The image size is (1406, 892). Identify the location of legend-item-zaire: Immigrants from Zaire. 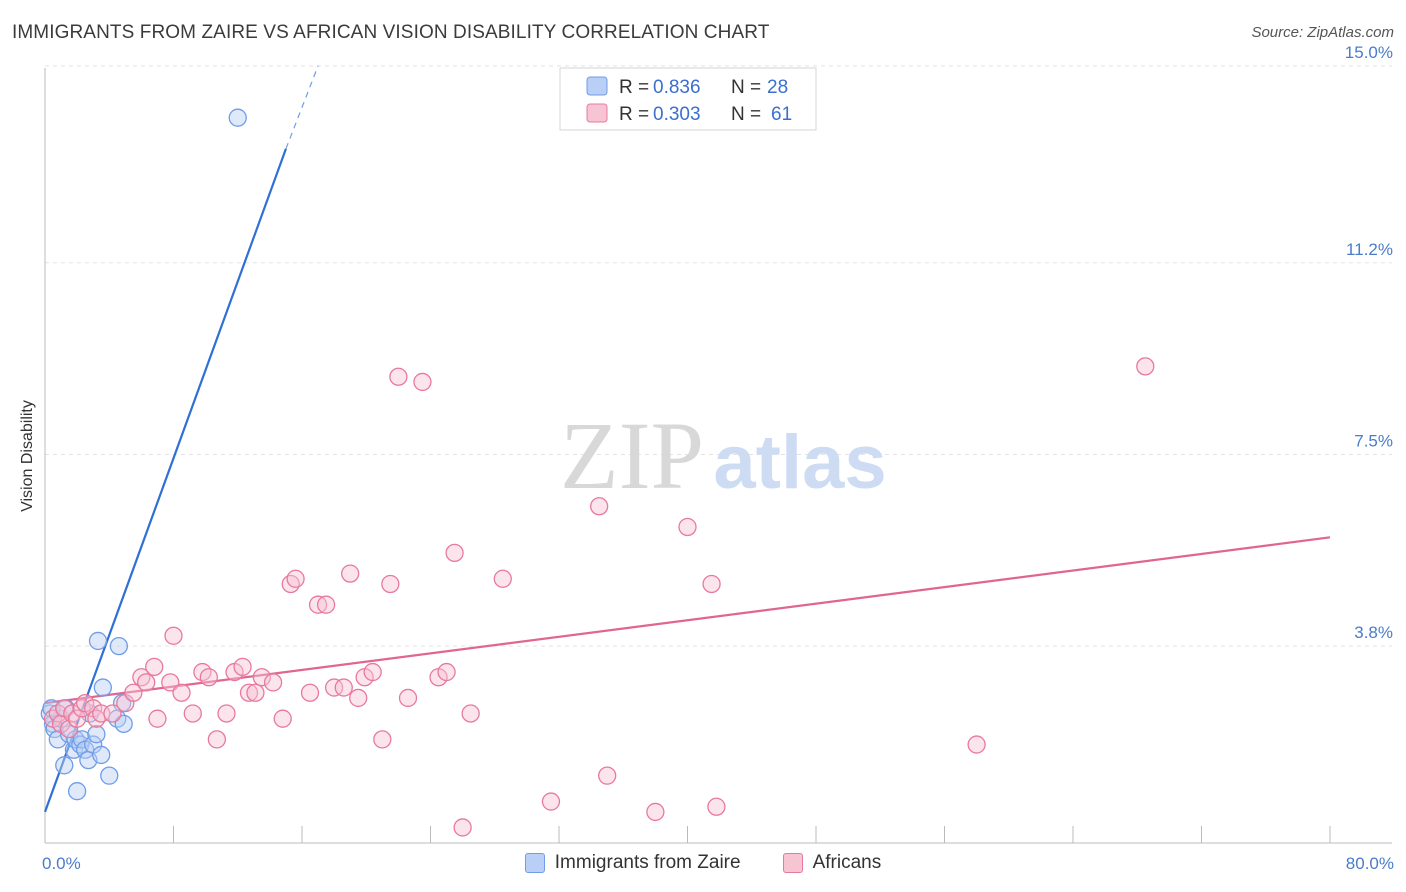
(632, 863).